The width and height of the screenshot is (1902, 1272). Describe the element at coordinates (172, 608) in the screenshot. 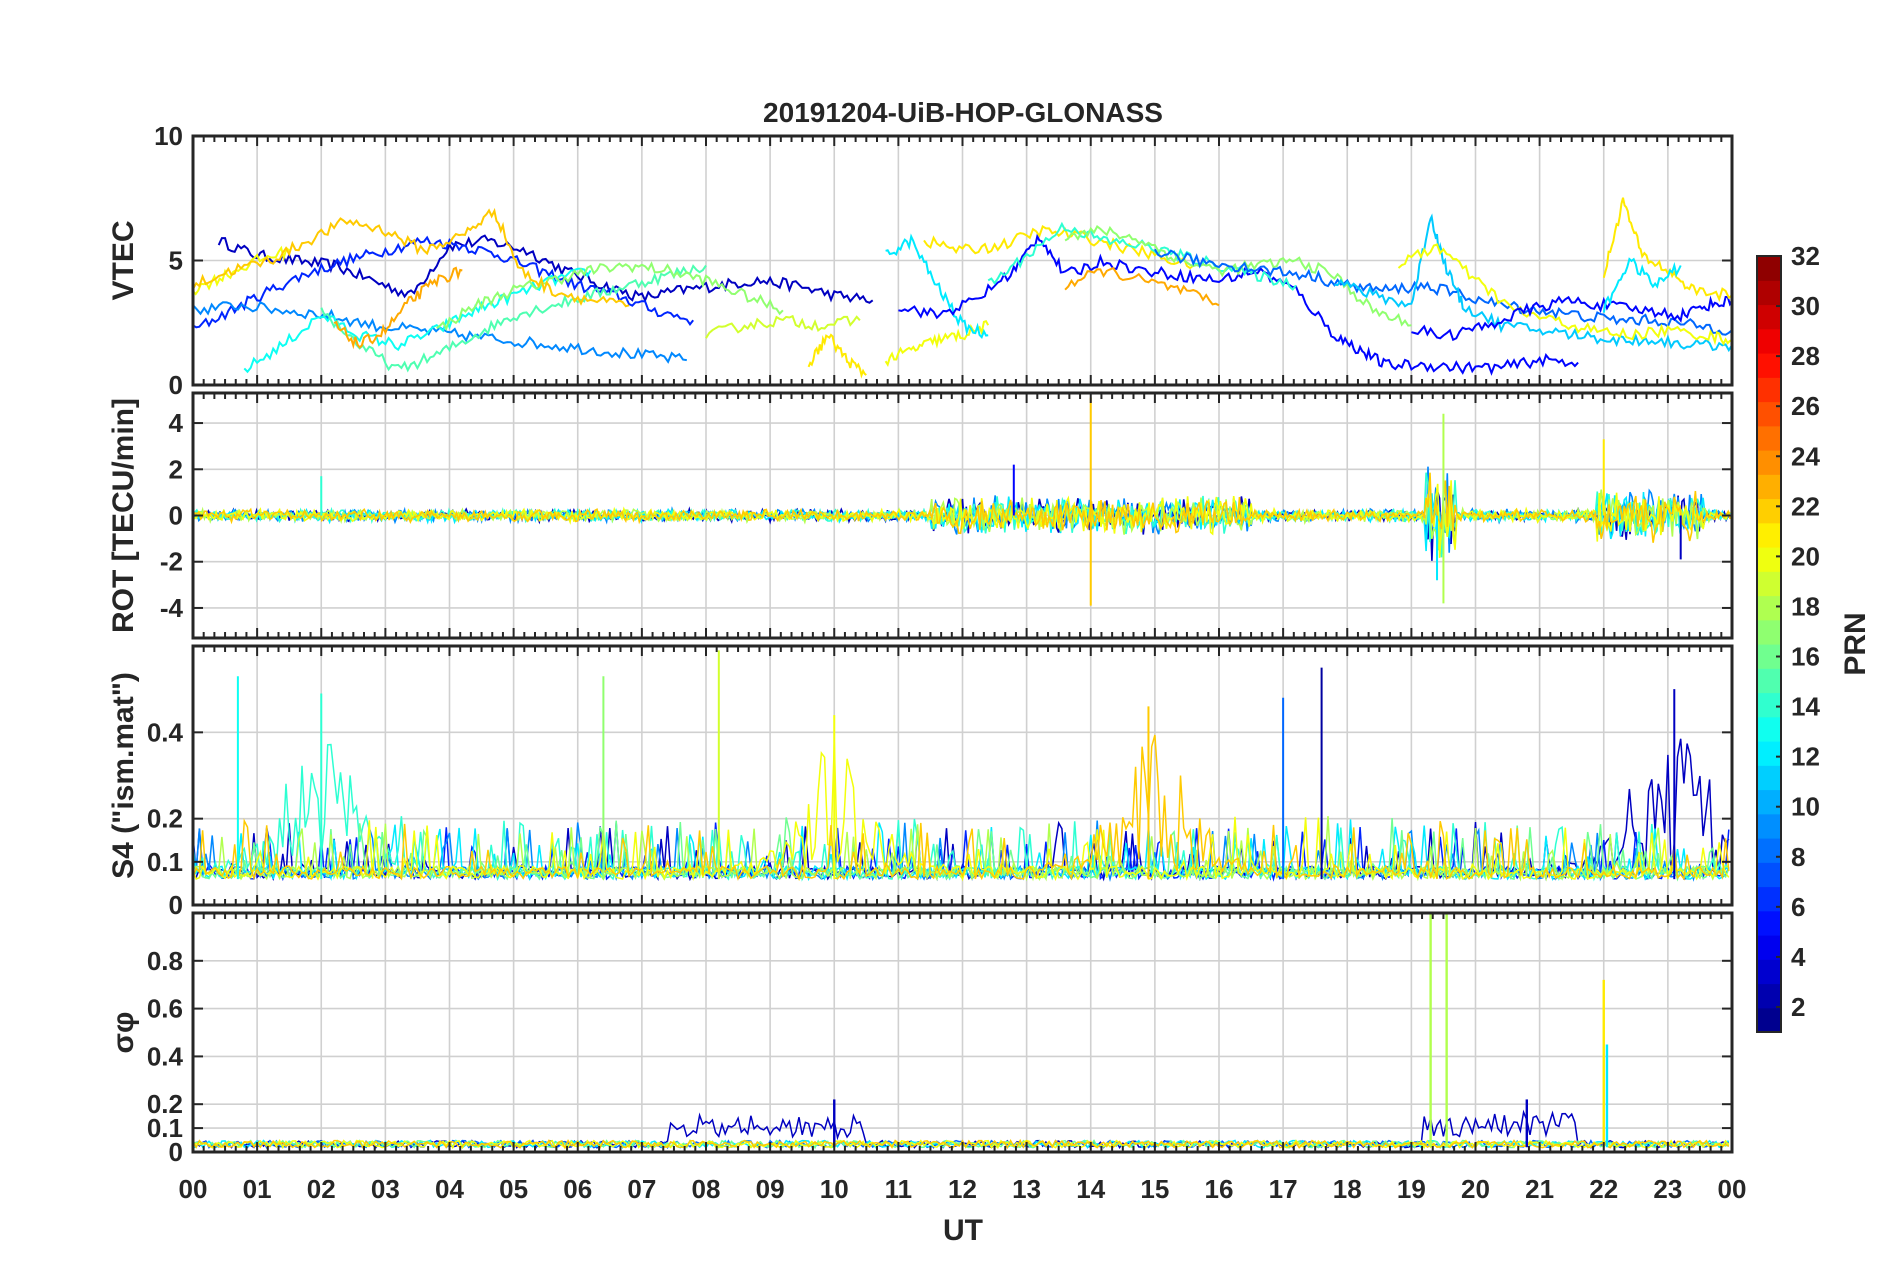

I see `y-tick-label: -4` at that location.